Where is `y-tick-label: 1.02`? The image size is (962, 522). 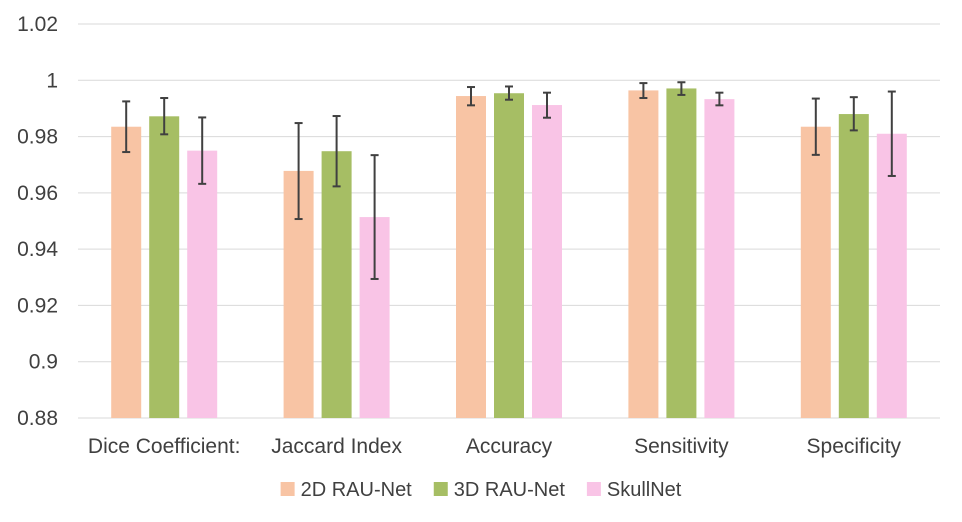 y-tick-label: 1.02 is located at coordinates (37, 24).